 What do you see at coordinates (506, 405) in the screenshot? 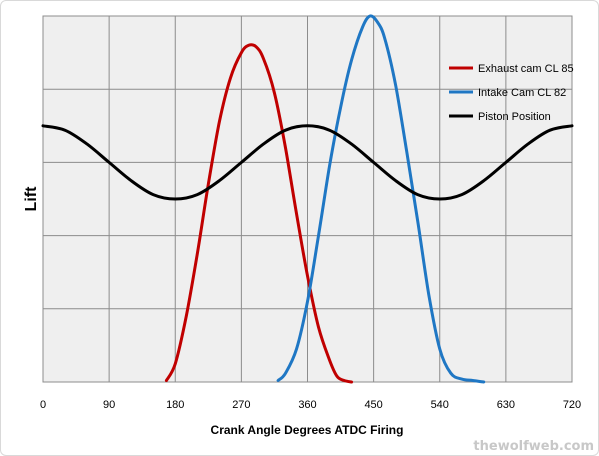
I see `x-tick-label: 630` at bounding box center [506, 405].